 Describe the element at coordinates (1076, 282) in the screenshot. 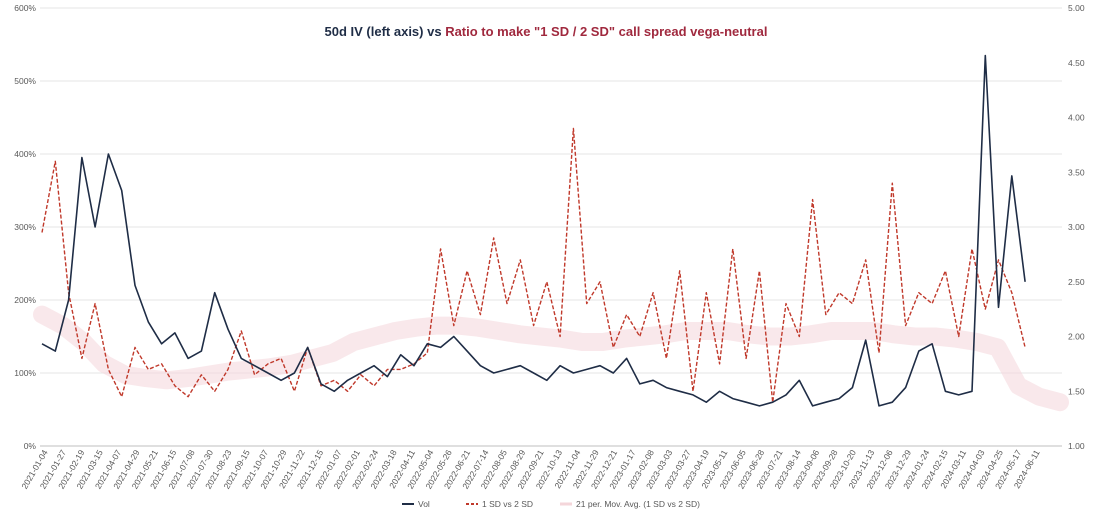

I see `right-tick-label: 2.50` at that location.